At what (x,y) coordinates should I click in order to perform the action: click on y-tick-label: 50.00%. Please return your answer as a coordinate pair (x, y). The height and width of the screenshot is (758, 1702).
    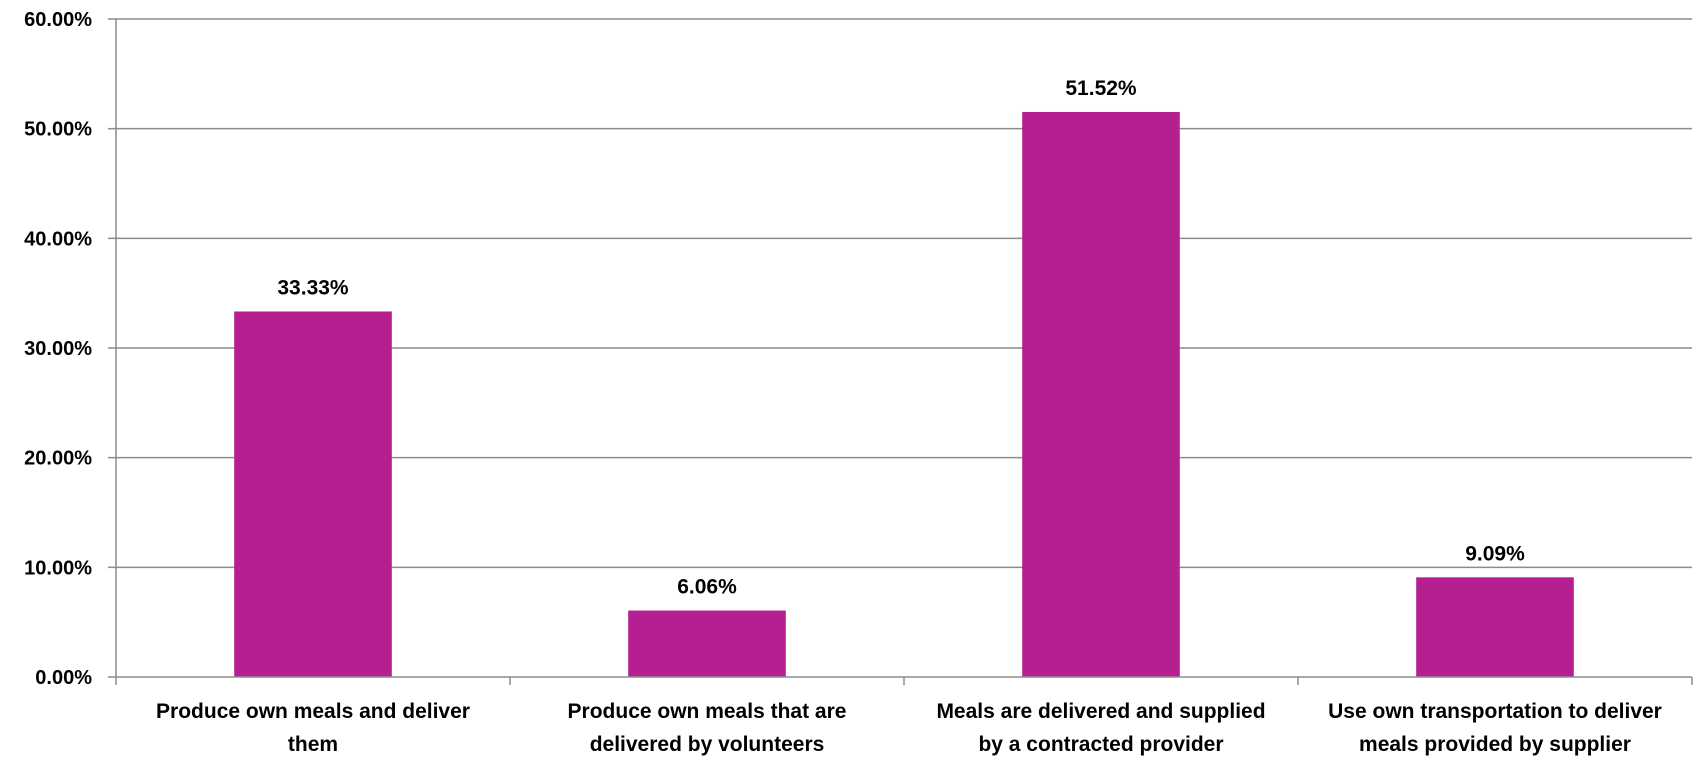
    Looking at the image, I should click on (58, 130).